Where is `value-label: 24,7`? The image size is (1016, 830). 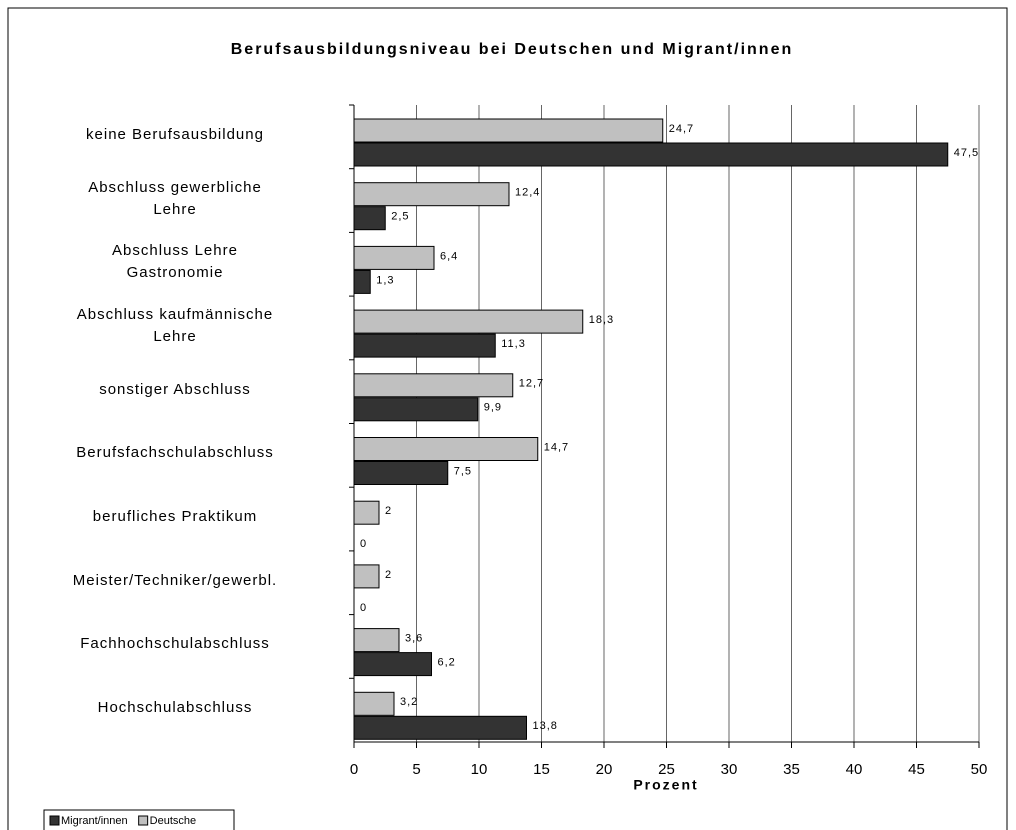 value-label: 24,7 is located at coordinates (681, 129).